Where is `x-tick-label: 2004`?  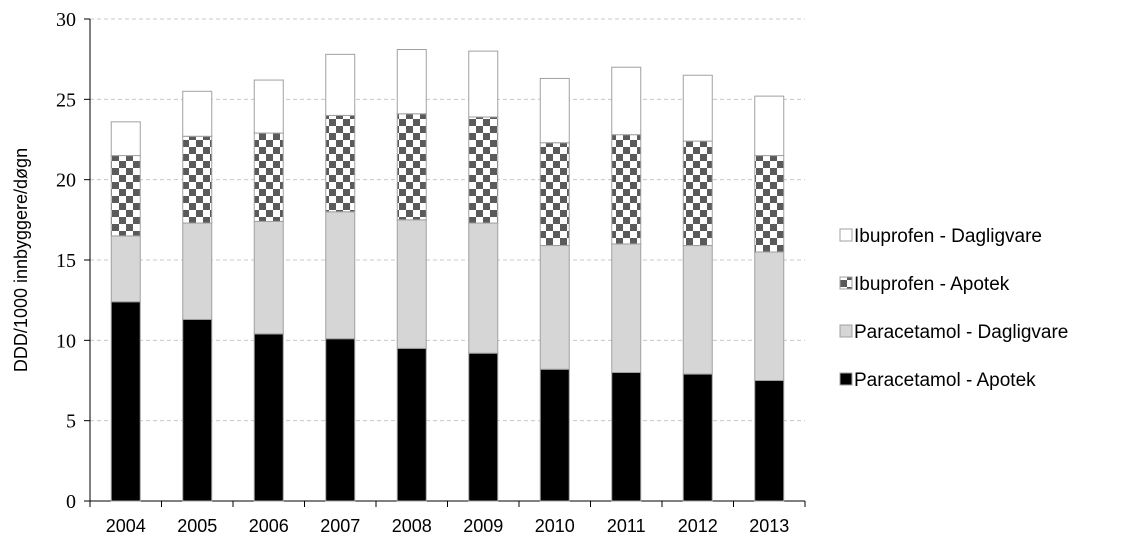
x-tick-label: 2004 is located at coordinates (126, 526).